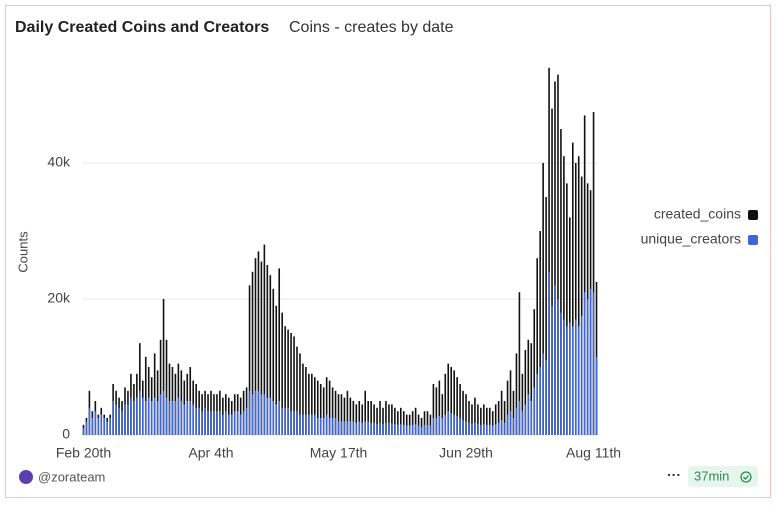  What do you see at coordinates (59, 298) in the screenshot?
I see `y-tick-label: 20k` at bounding box center [59, 298].